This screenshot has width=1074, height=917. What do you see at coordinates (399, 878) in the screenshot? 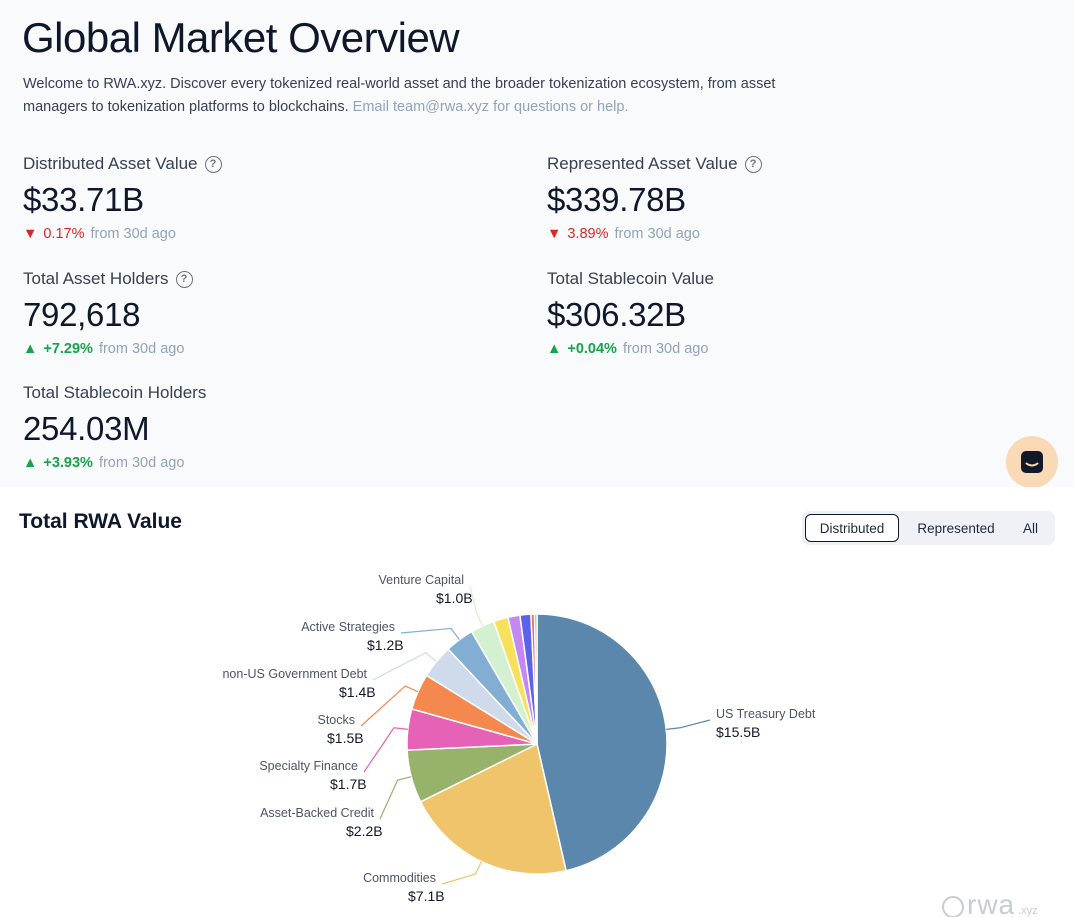
I see `slice-label-name: Commodities` at bounding box center [399, 878].